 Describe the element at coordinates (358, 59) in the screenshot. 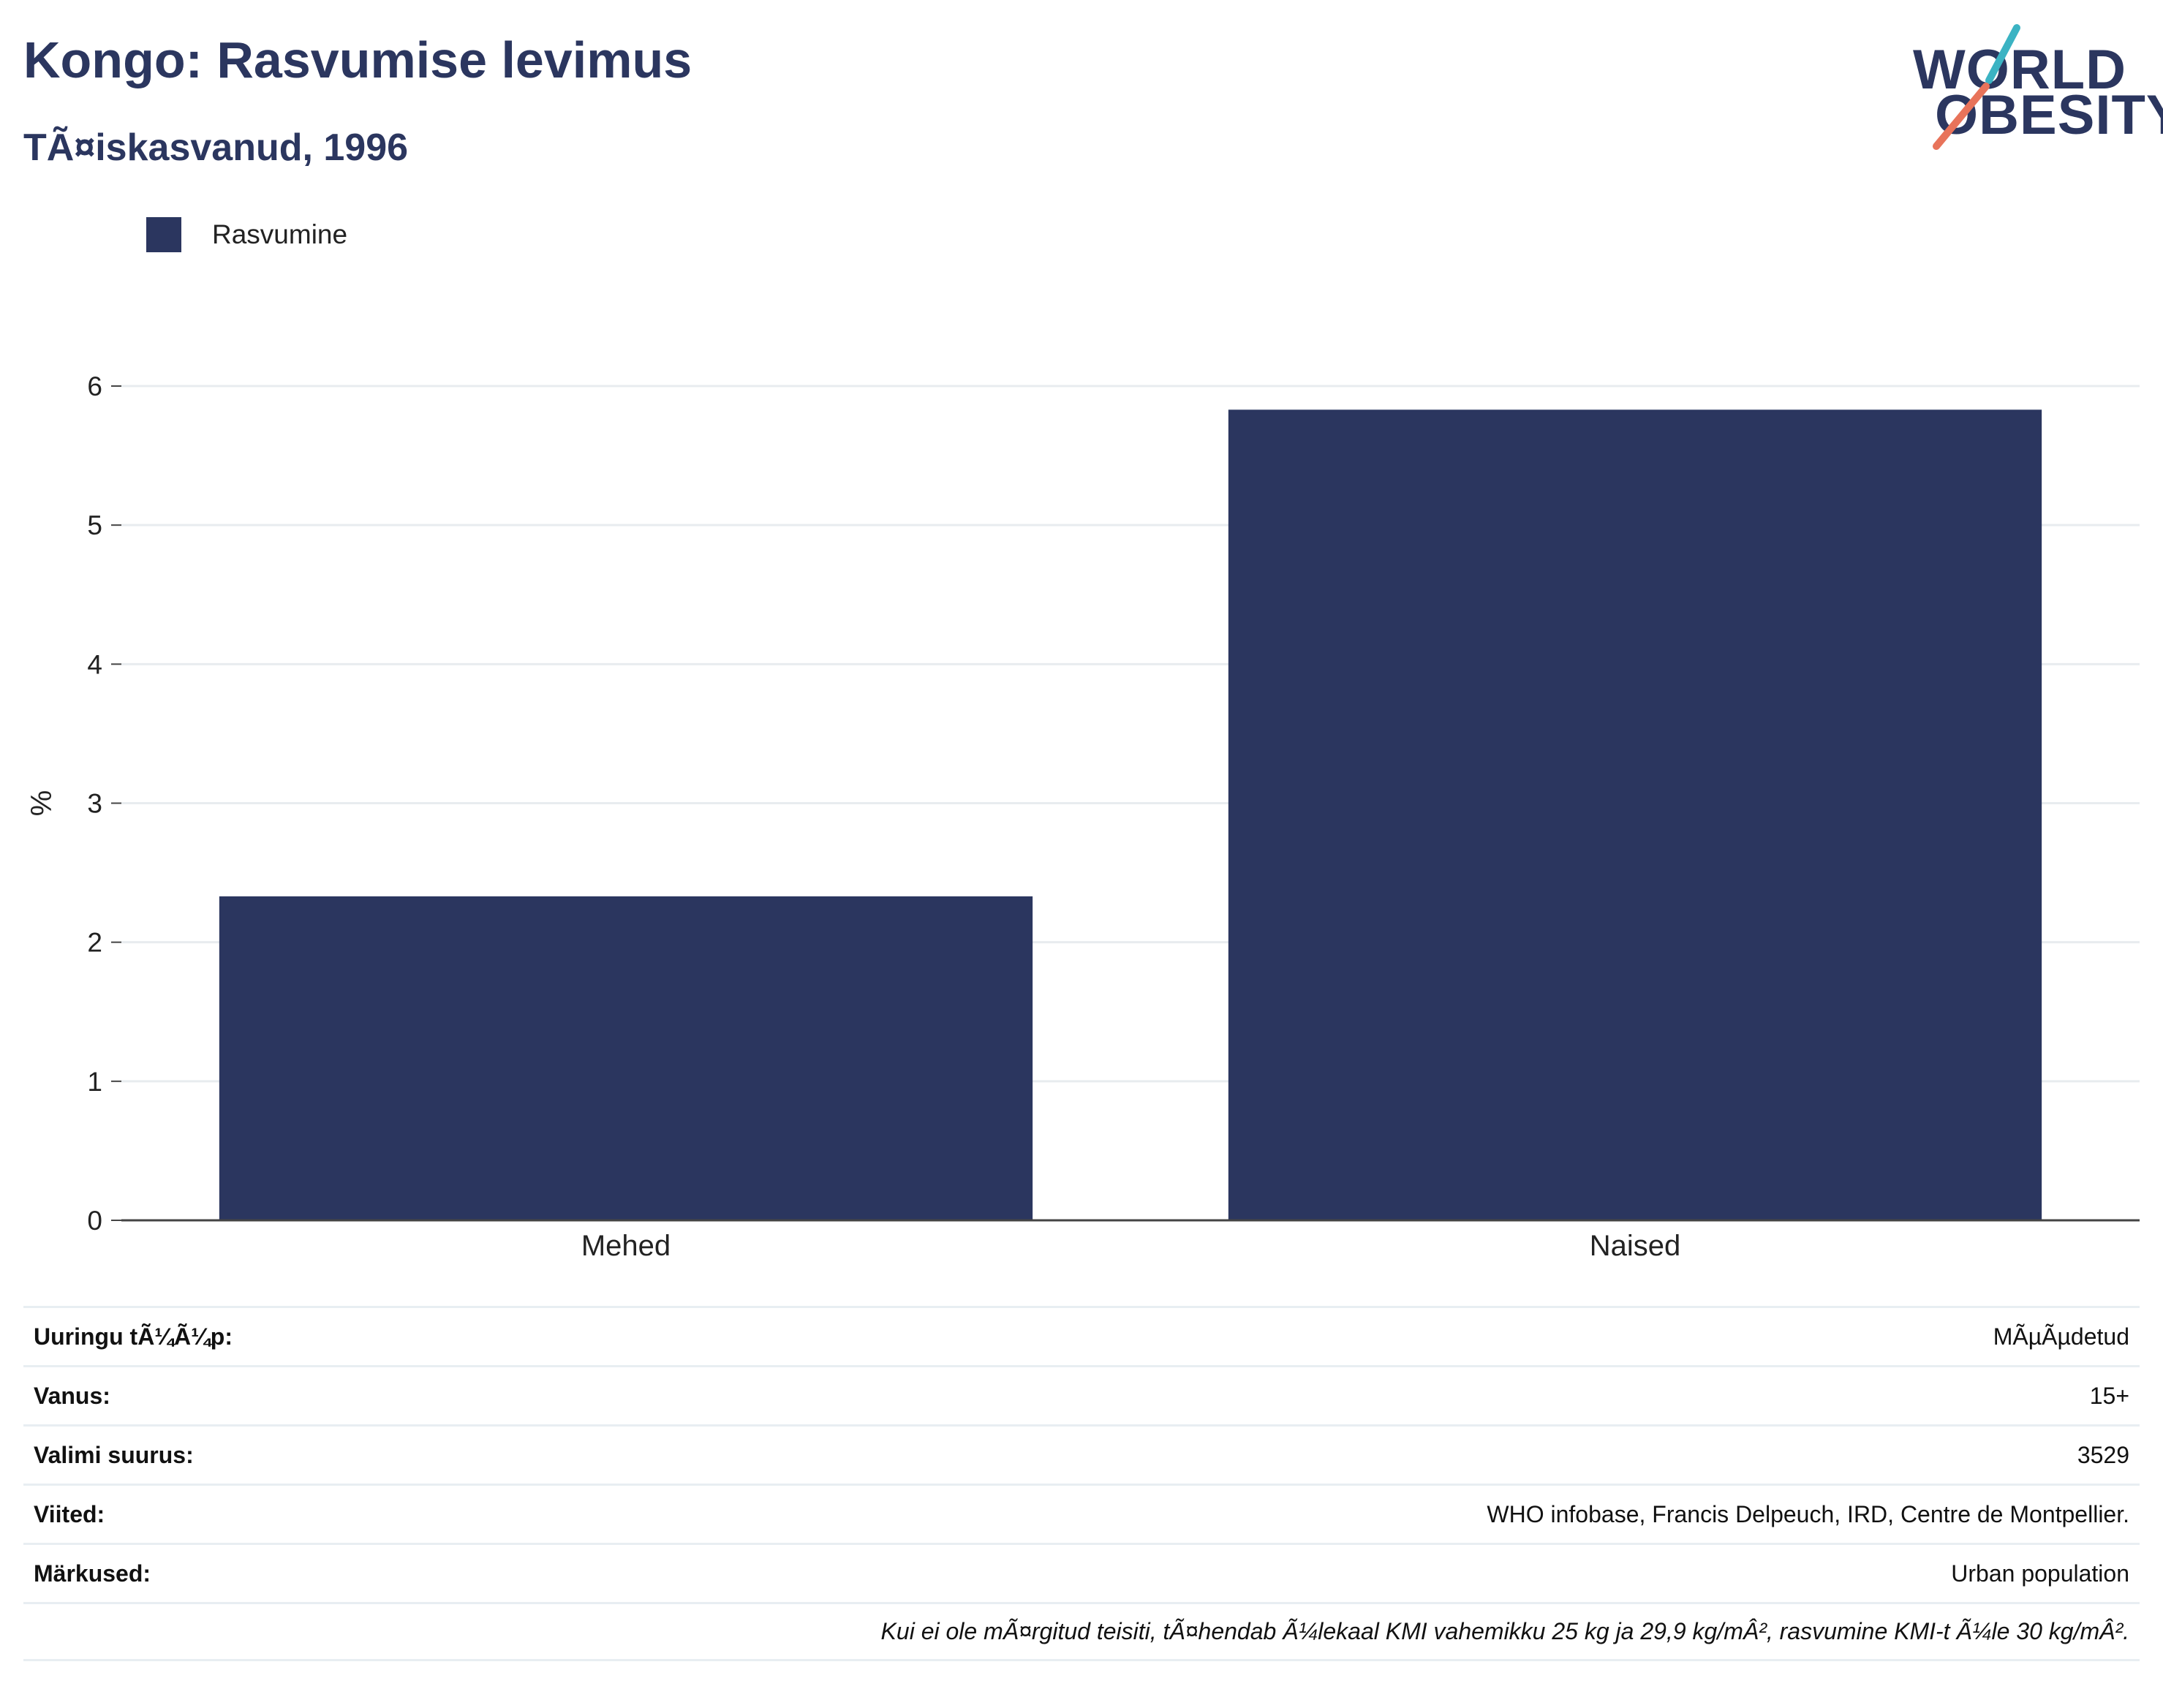

I see `page-title: Kongo: Rasvumise levimus` at that location.